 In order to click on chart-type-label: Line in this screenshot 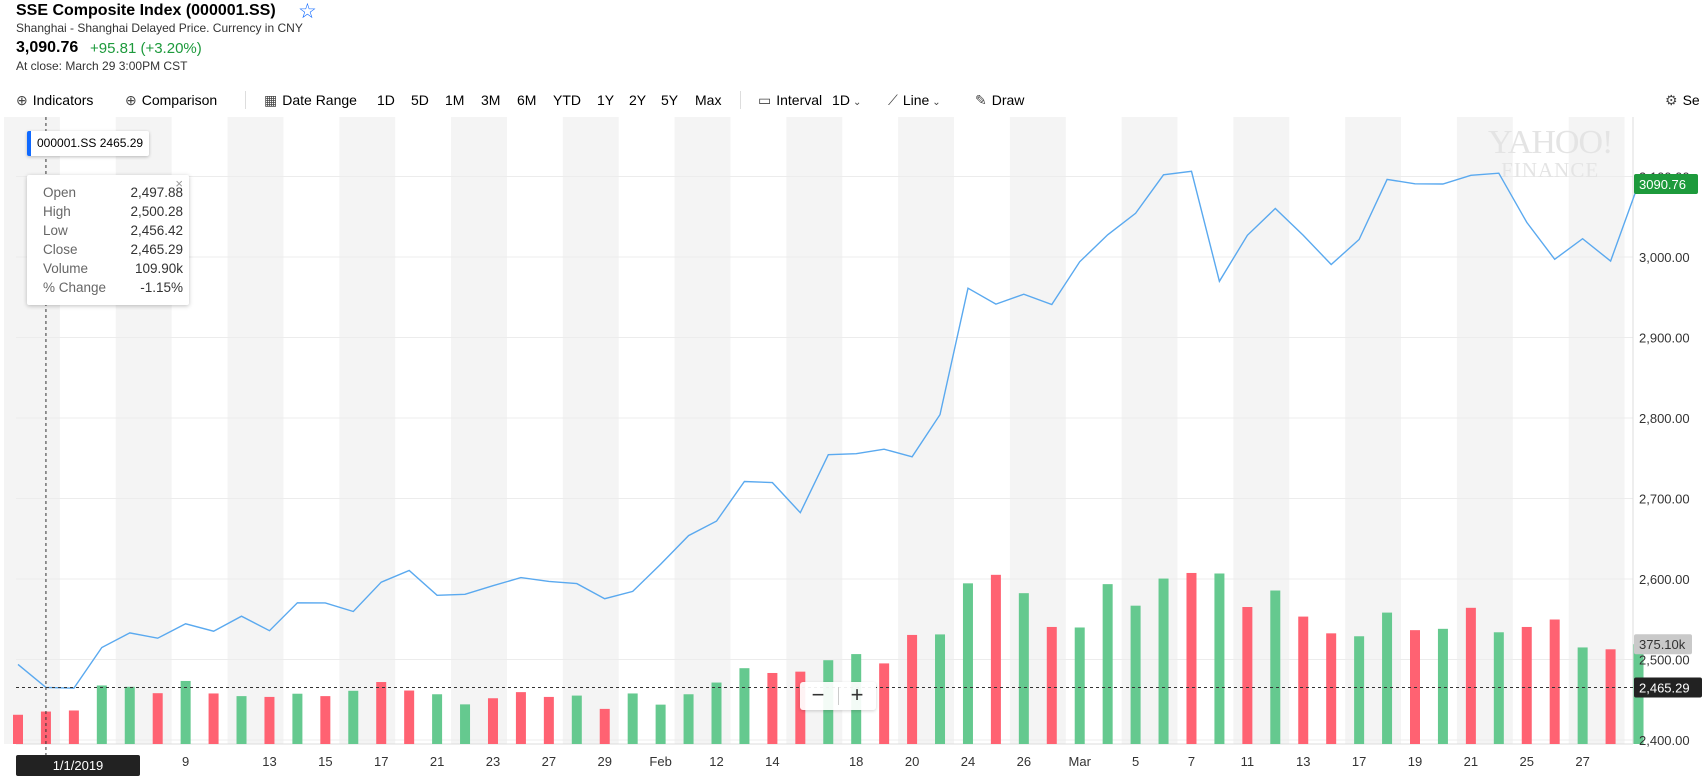, I will do `click(916, 100)`.